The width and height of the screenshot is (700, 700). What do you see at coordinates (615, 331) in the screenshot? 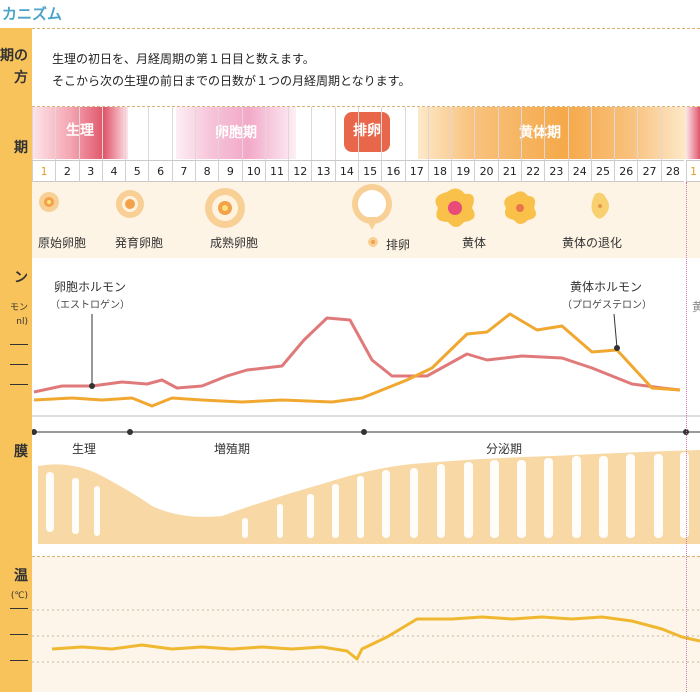
I see `progesterone-pointer` at bounding box center [615, 331].